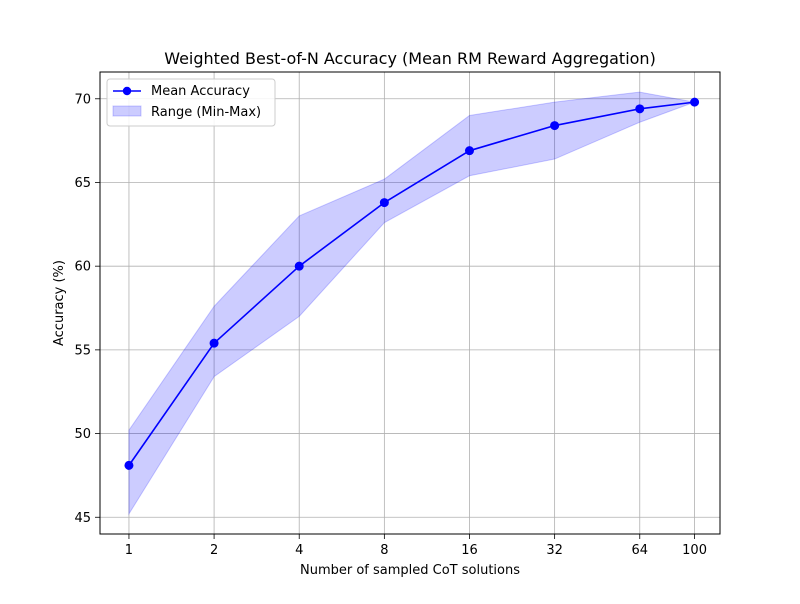  What do you see at coordinates (127, 111) in the screenshot?
I see `legend-band-swatch` at bounding box center [127, 111].